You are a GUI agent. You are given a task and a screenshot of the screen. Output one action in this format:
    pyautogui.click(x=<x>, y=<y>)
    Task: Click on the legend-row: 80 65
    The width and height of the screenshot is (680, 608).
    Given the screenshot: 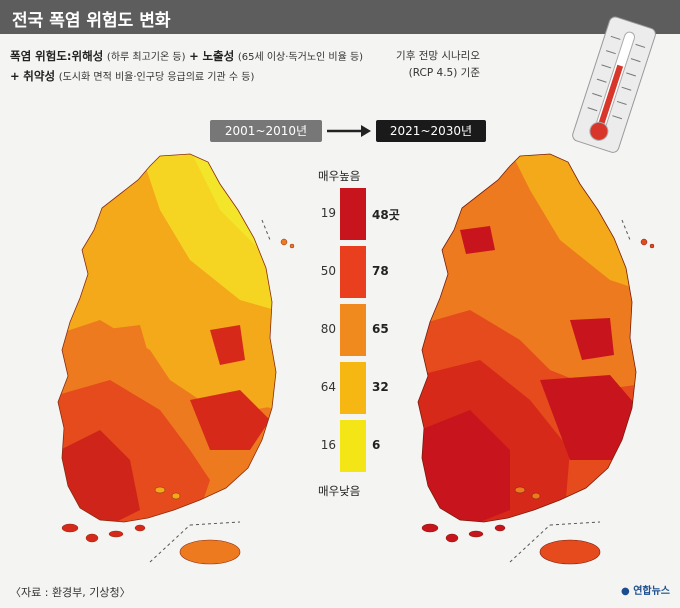 What is the action you would take?
    pyautogui.click(x=357, y=330)
    